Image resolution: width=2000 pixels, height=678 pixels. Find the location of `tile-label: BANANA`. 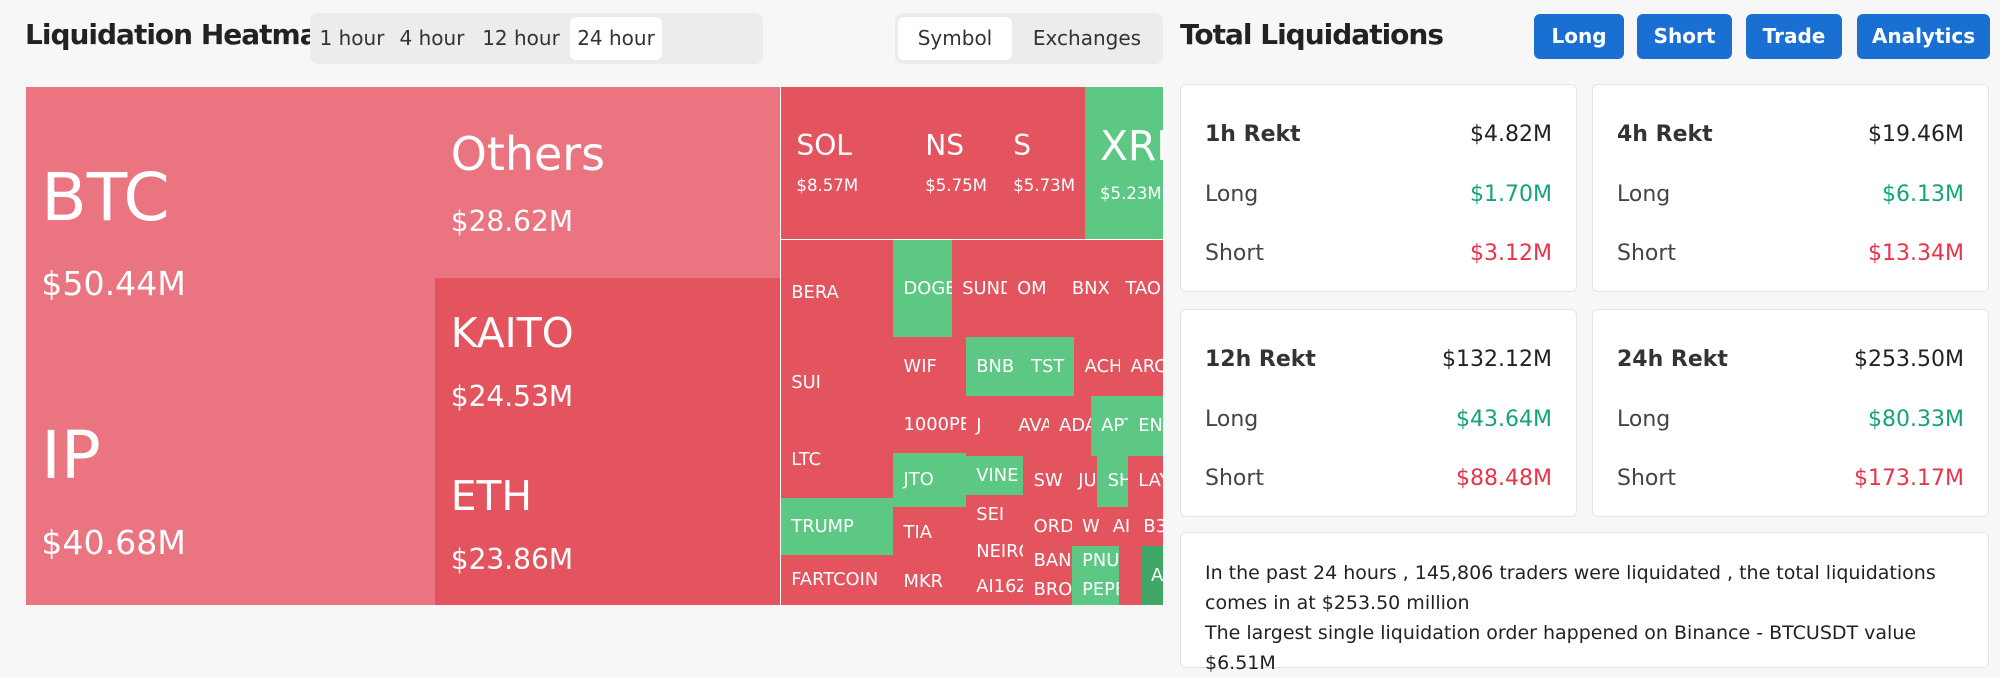

tile-label: BANANA is located at coordinates (1052, 561).